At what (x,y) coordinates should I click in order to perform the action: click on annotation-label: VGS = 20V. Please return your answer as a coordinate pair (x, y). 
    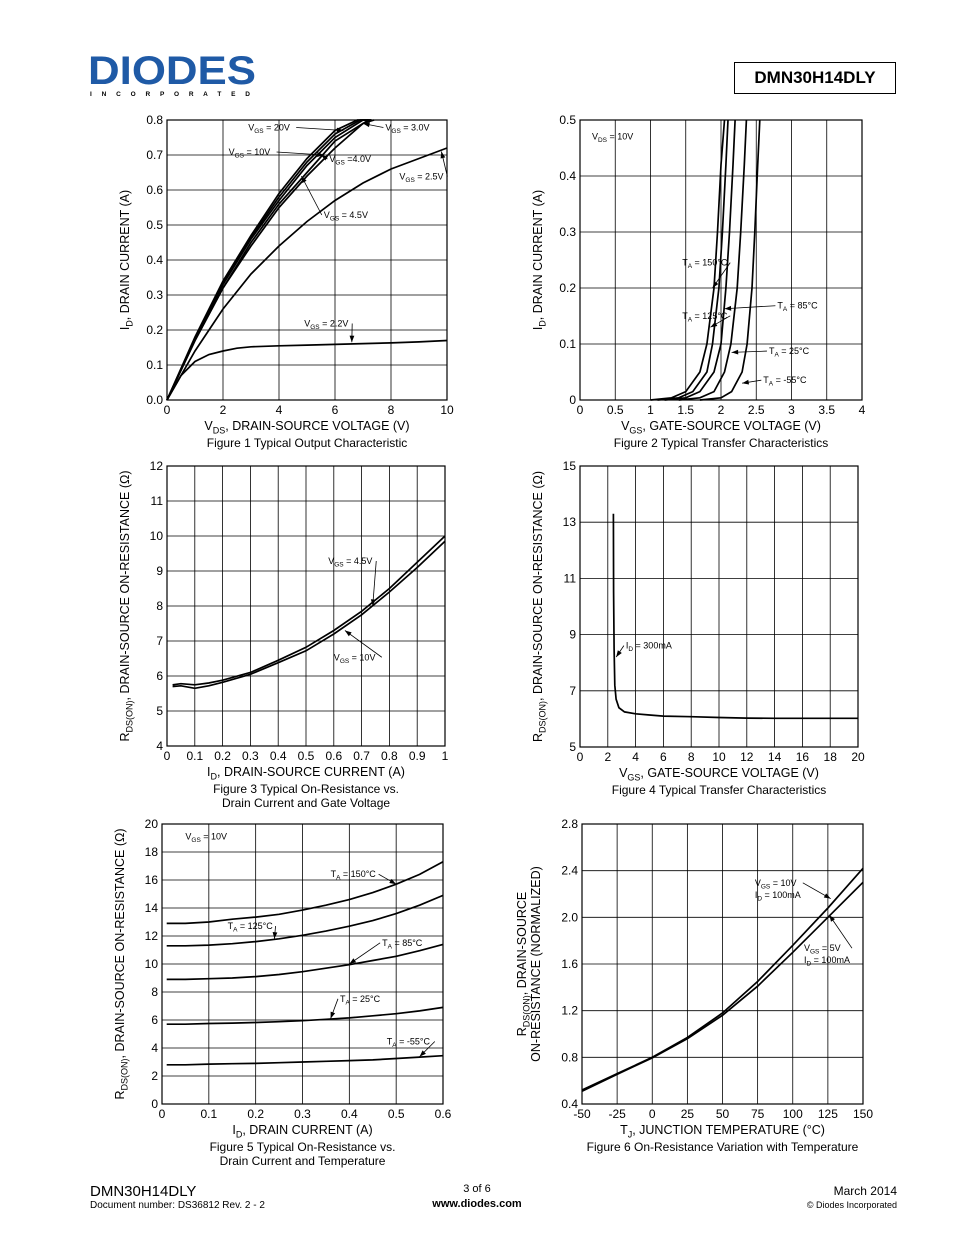
    Looking at the image, I should click on (269, 129).